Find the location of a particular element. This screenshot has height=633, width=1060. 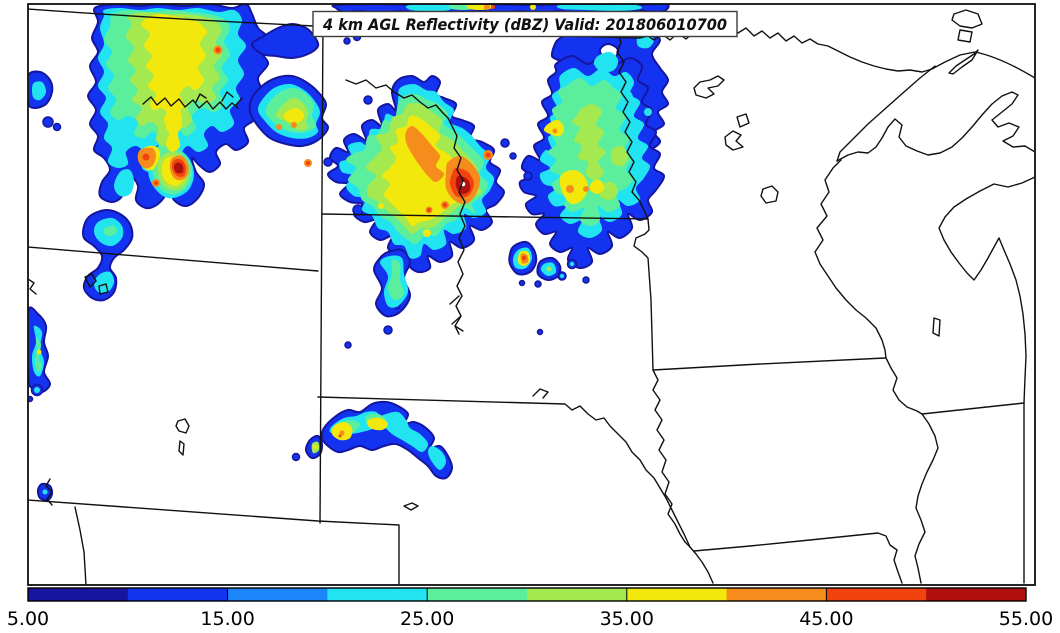

colorbar-tick-label: 45.00 is located at coordinates (826, 619).